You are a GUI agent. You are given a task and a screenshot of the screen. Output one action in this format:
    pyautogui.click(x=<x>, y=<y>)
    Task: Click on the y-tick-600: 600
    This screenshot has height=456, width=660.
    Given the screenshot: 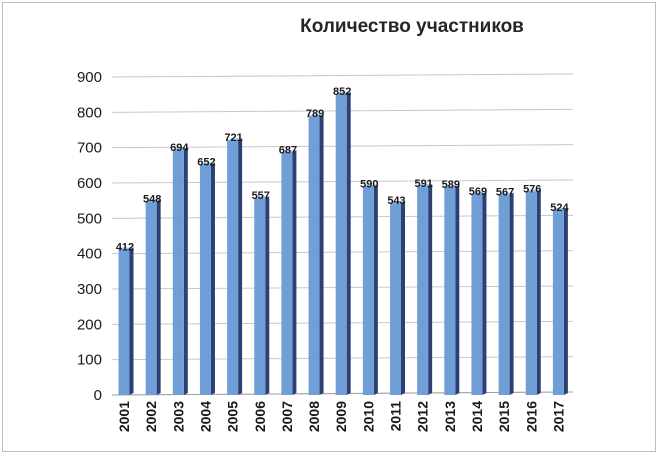 What is the action you would take?
    pyautogui.click(x=89, y=183)
    